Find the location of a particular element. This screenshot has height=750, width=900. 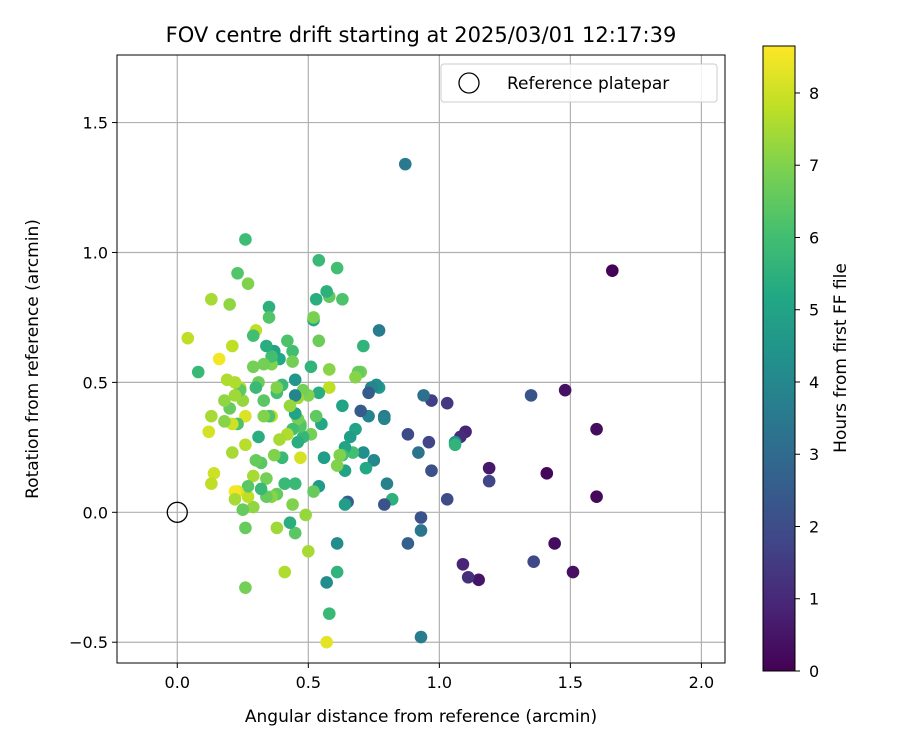

x-tick-label: 0.0 is located at coordinates (177, 682).